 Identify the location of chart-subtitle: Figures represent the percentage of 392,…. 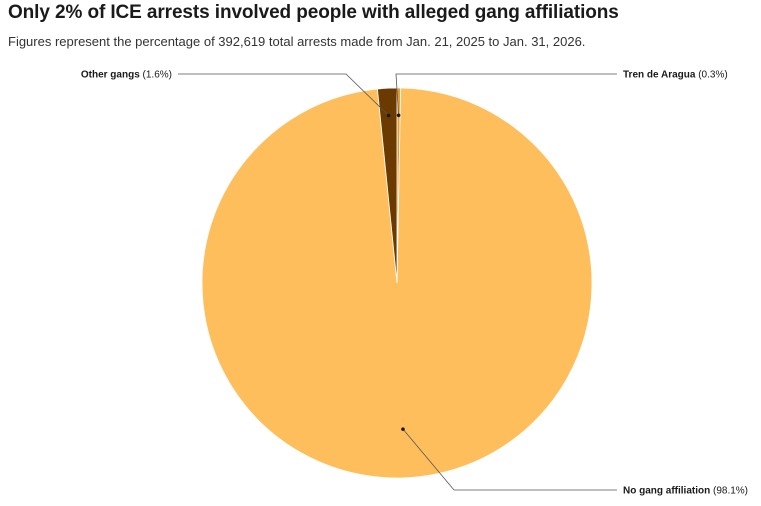
(297, 41).